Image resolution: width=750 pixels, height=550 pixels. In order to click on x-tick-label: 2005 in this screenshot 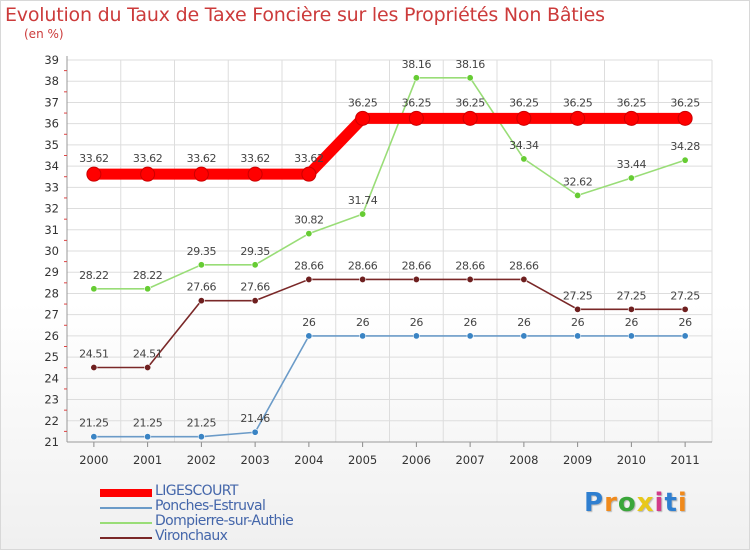, I will do `click(362, 460)`.